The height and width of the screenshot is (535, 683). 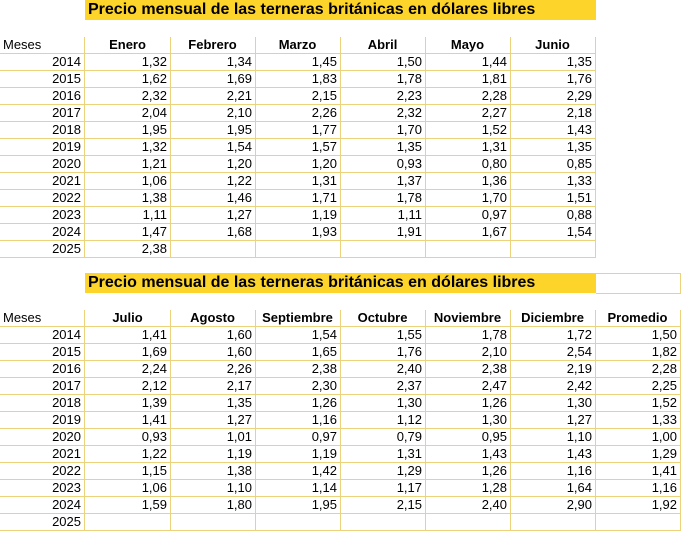 I want to click on column-header: Agosto, so click(x=213, y=318).